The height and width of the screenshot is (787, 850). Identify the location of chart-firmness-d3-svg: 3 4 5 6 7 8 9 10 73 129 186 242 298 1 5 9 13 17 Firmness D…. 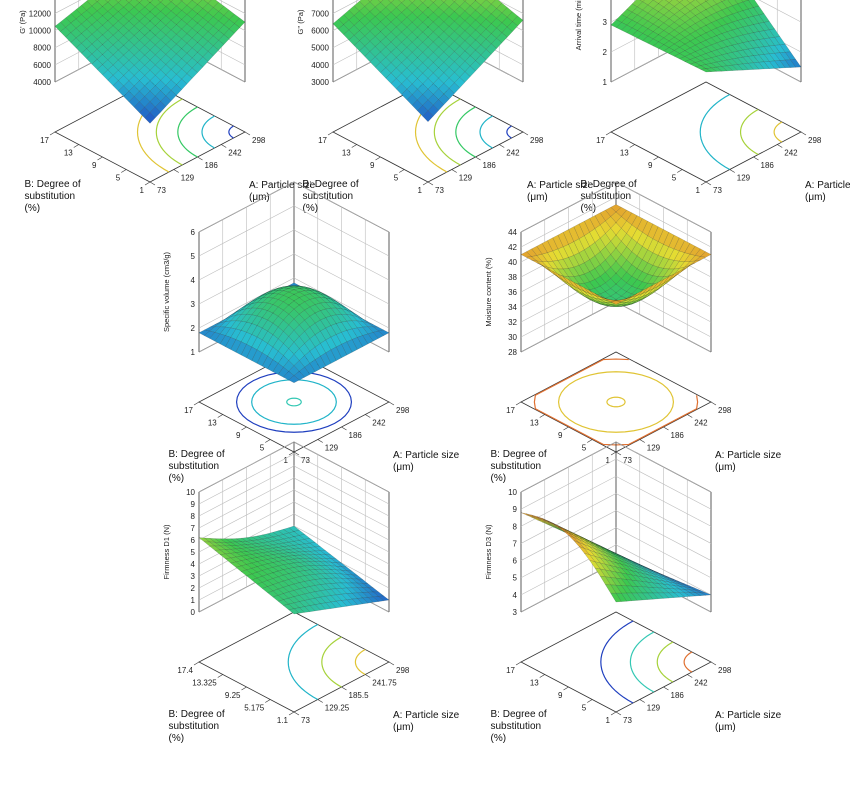
(633, 592).